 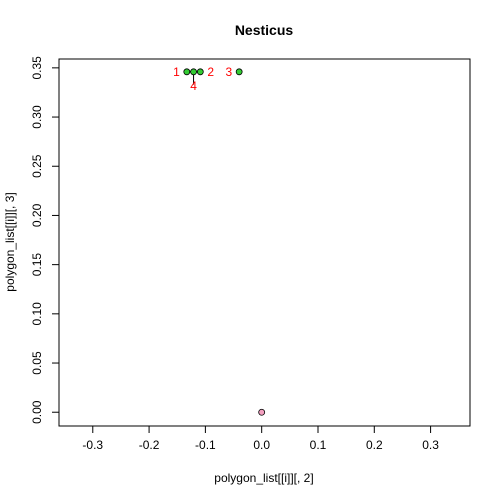 I want to click on point-label: 2, so click(x=210, y=72).